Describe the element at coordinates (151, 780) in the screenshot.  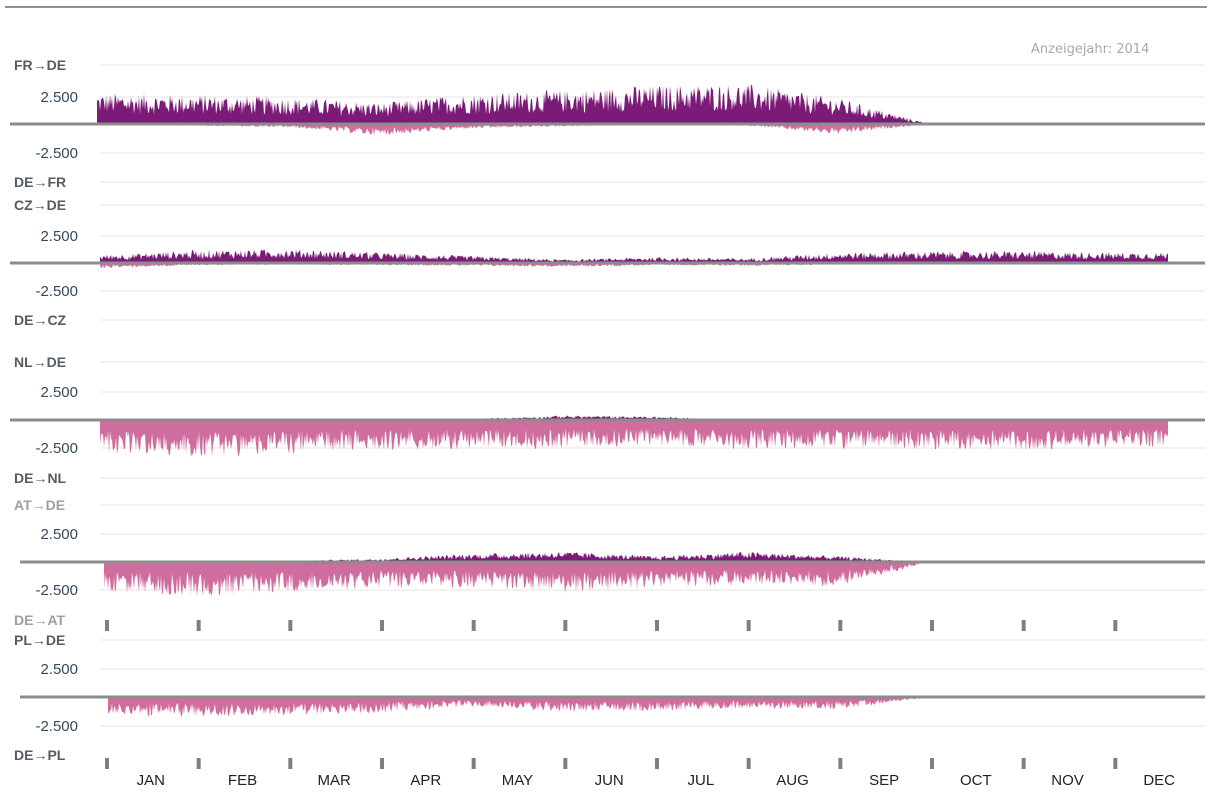
I see `month-label: JAN` at that location.